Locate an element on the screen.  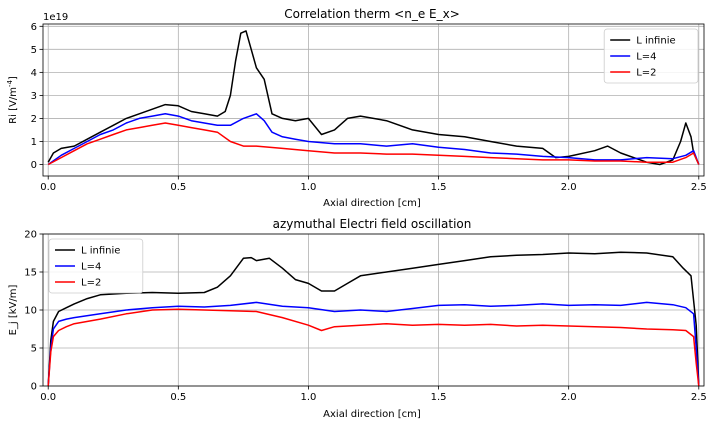
chart-title: azymuthal Electri field oscillation is located at coordinates (372, 224).